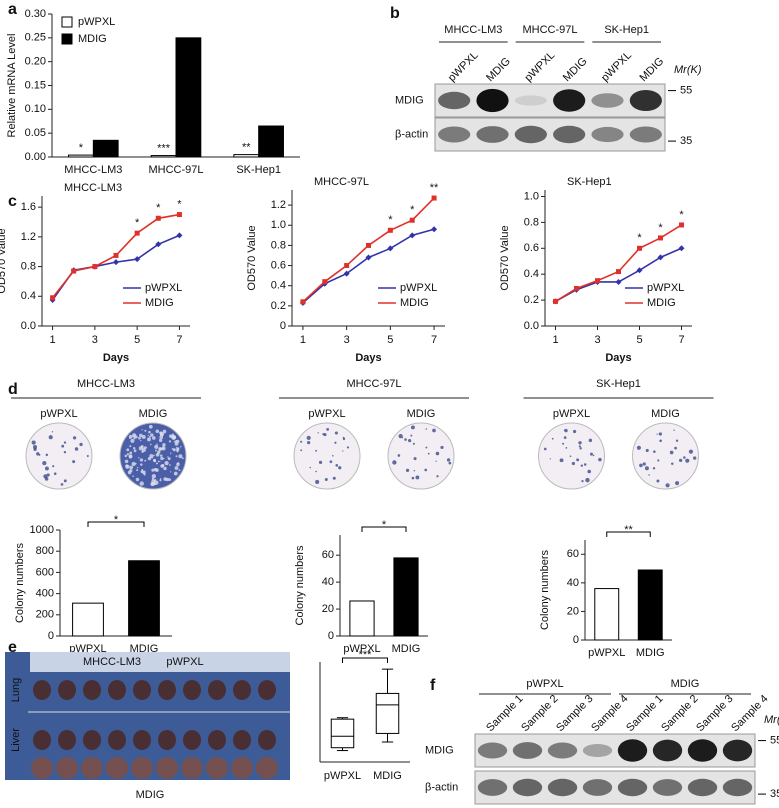  Describe the element at coordinates (278, 225) in the screenshot. I see `y-tick-label: 1.0` at that location.